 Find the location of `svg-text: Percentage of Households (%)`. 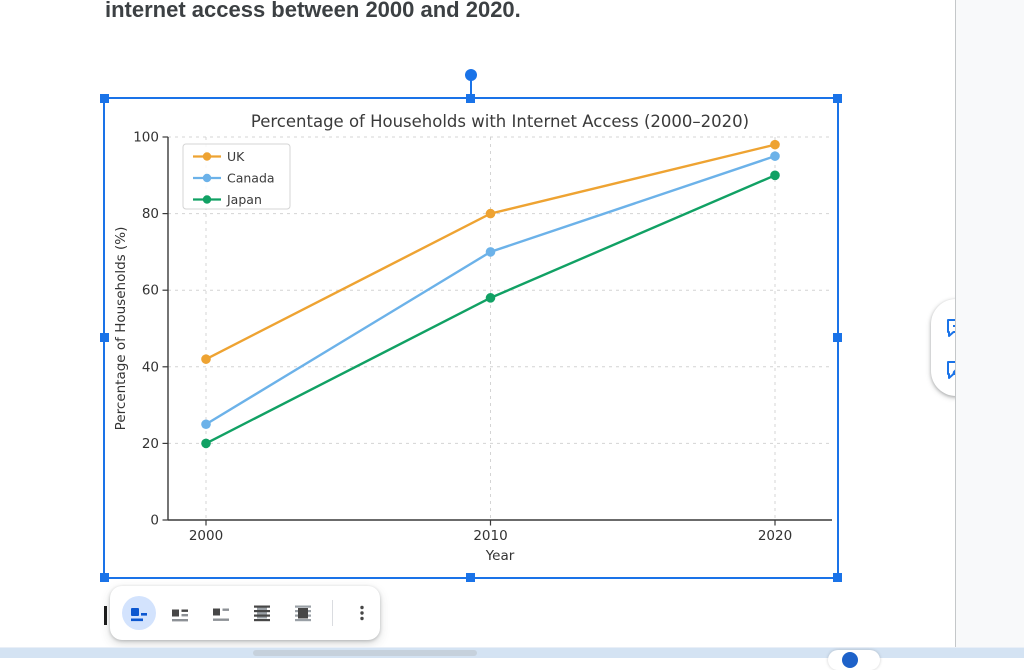

svg-text: Percentage of Households (%) is located at coordinates (121, 329).